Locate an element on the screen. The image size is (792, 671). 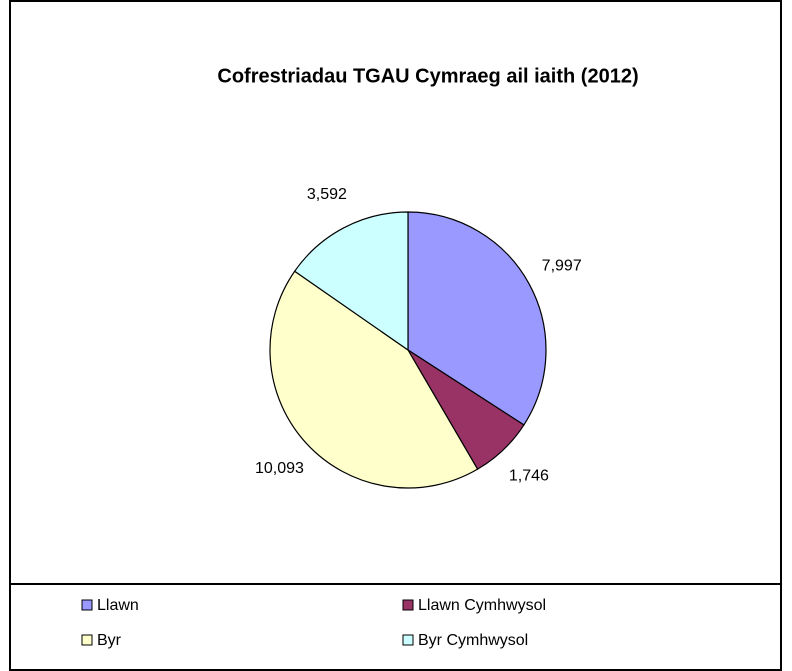
data-label: 3,592 is located at coordinates (327, 194).